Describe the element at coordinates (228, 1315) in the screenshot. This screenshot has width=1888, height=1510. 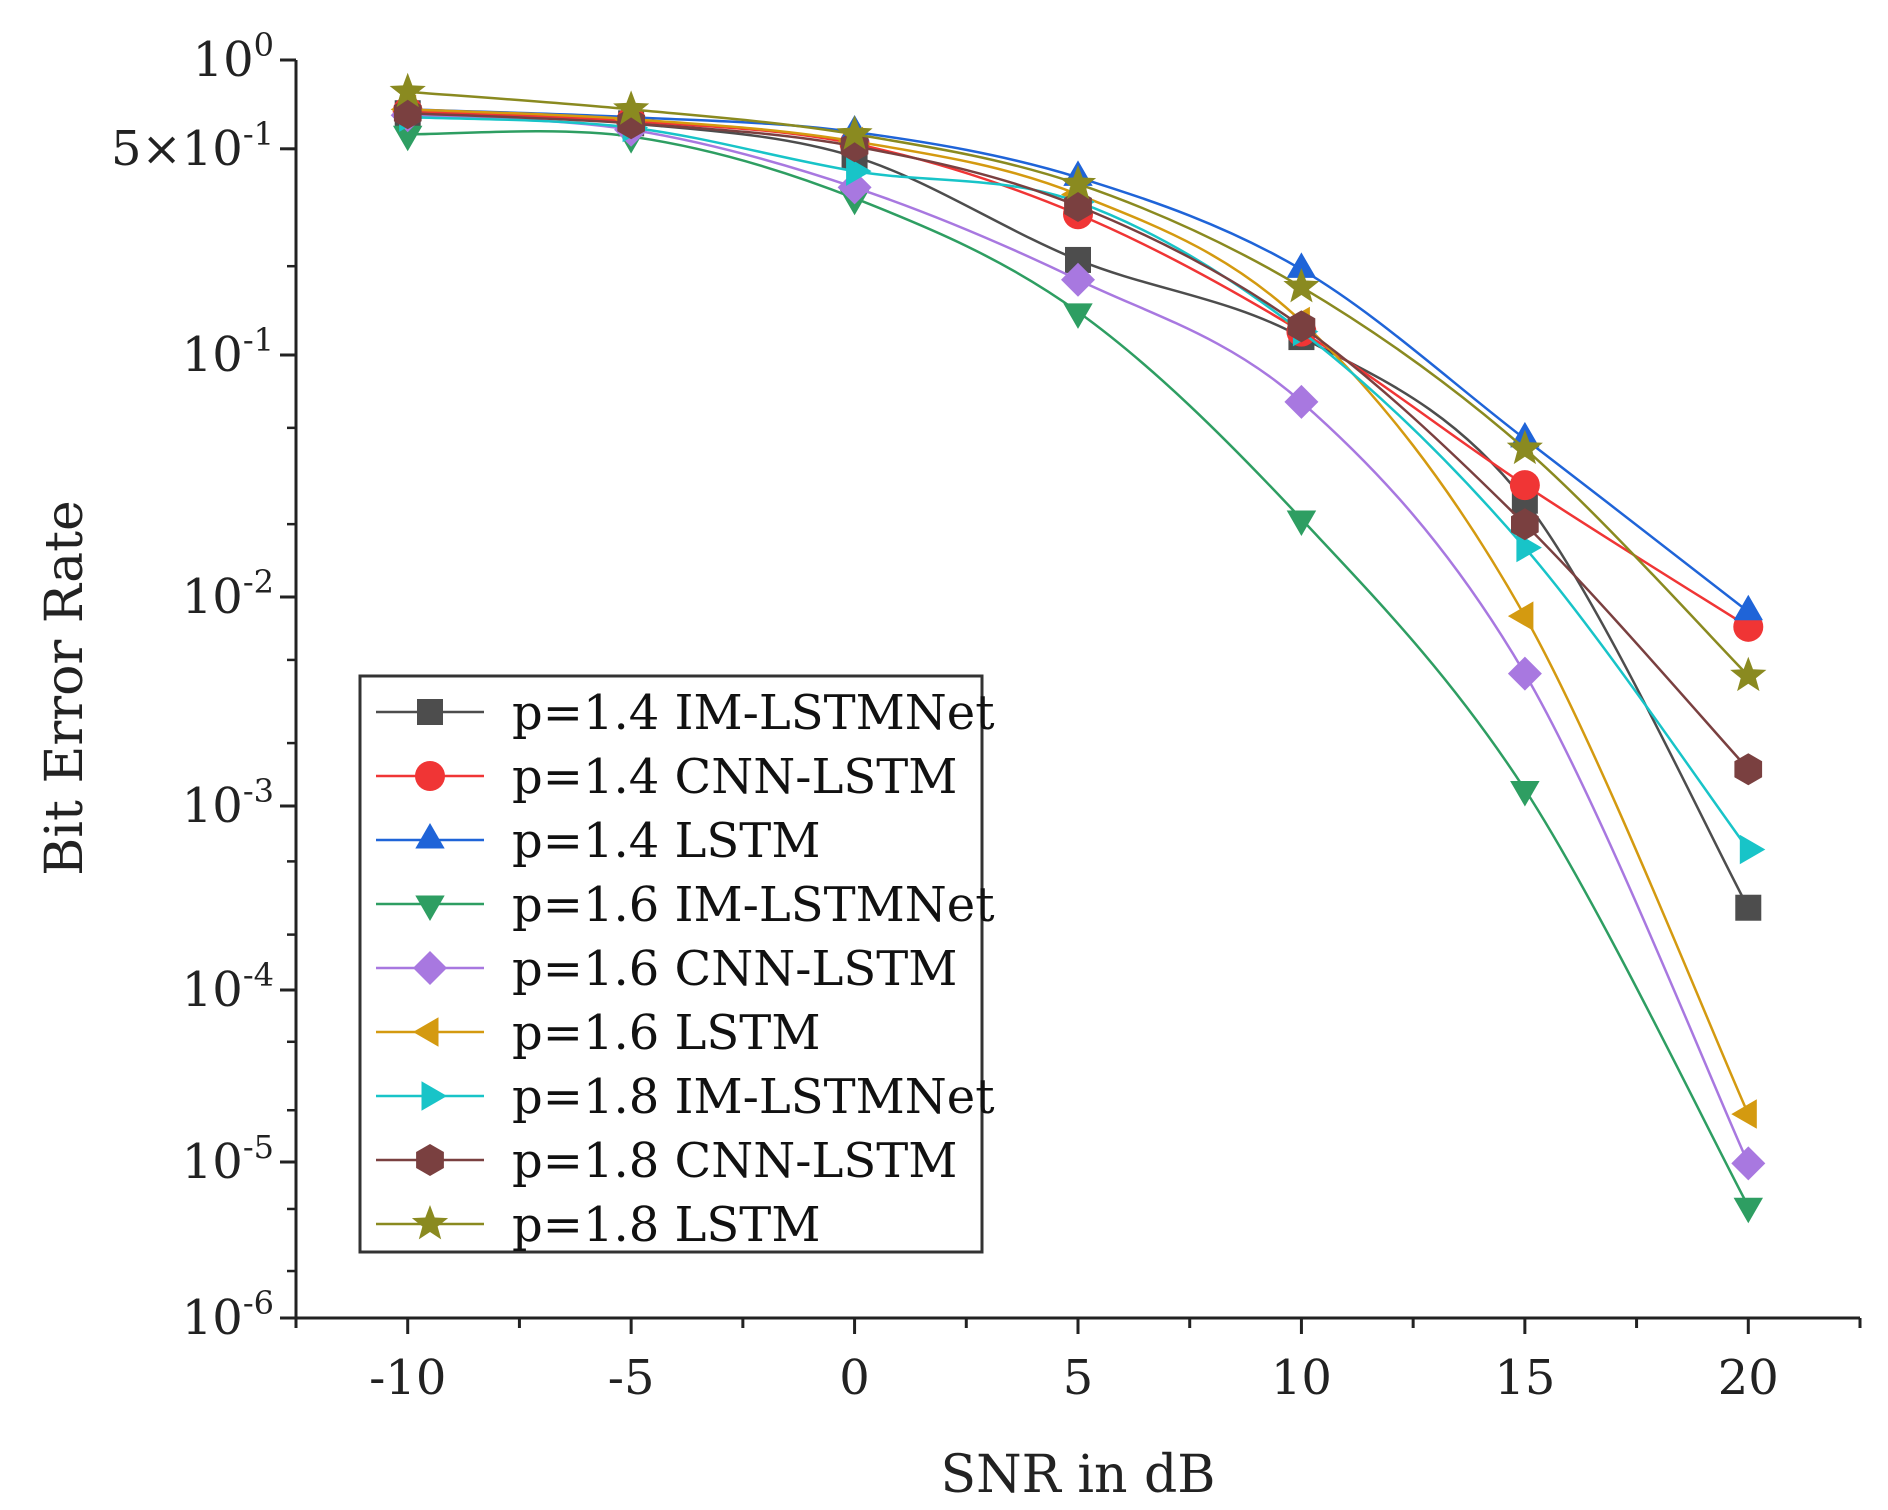
I see `y-tick-label: 10⁻⁶` at that location.